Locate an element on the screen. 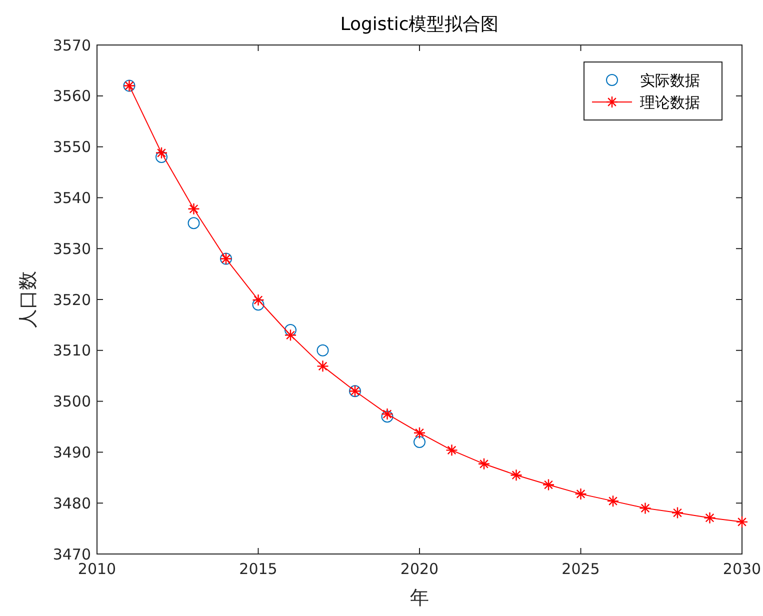 Image resolution: width=763 pixels, height=616 pixels. y-tick-label: 3570 is located at coordinates (71, 45).